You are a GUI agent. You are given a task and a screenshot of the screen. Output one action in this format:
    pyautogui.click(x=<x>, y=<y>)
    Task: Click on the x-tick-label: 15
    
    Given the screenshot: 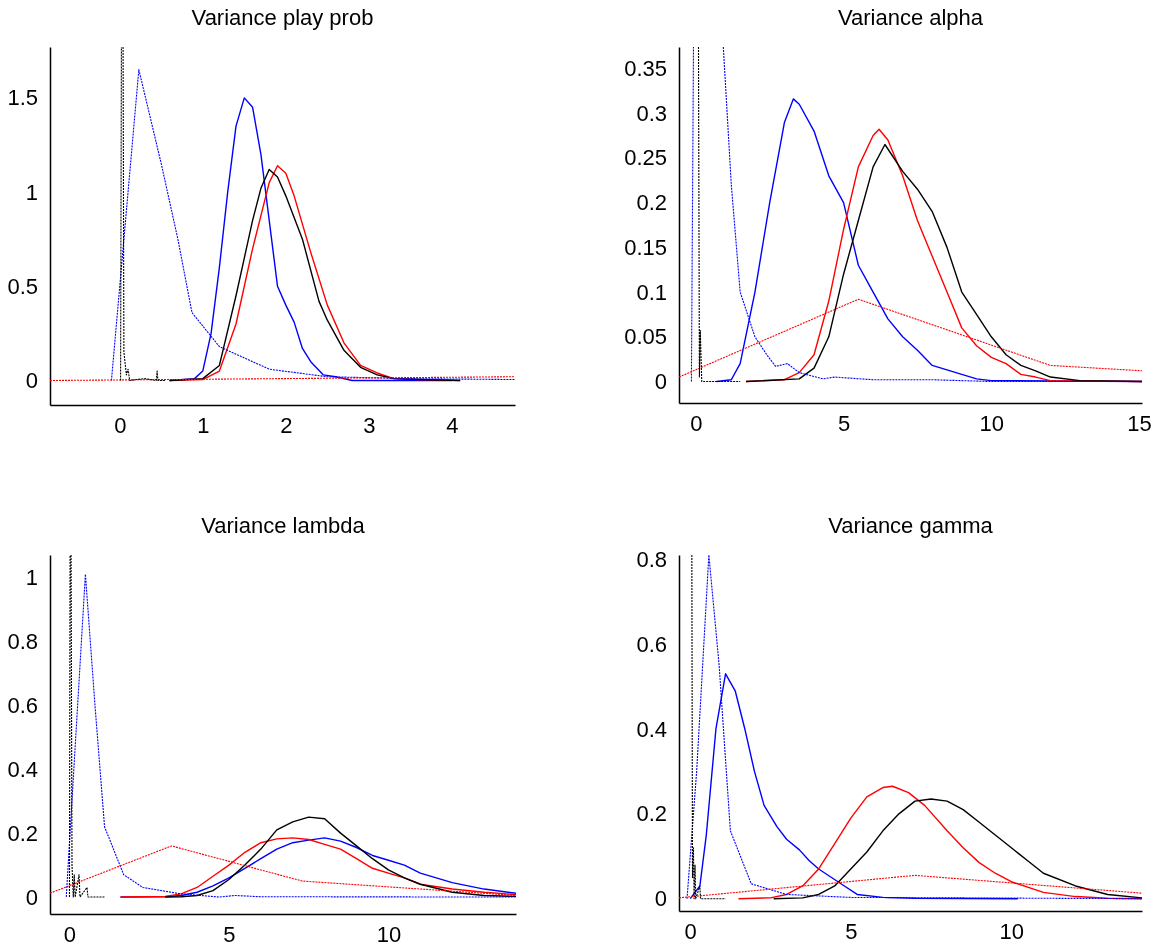 What is the action you would take?
    pyautogui.click(x=1139, y=423)
    